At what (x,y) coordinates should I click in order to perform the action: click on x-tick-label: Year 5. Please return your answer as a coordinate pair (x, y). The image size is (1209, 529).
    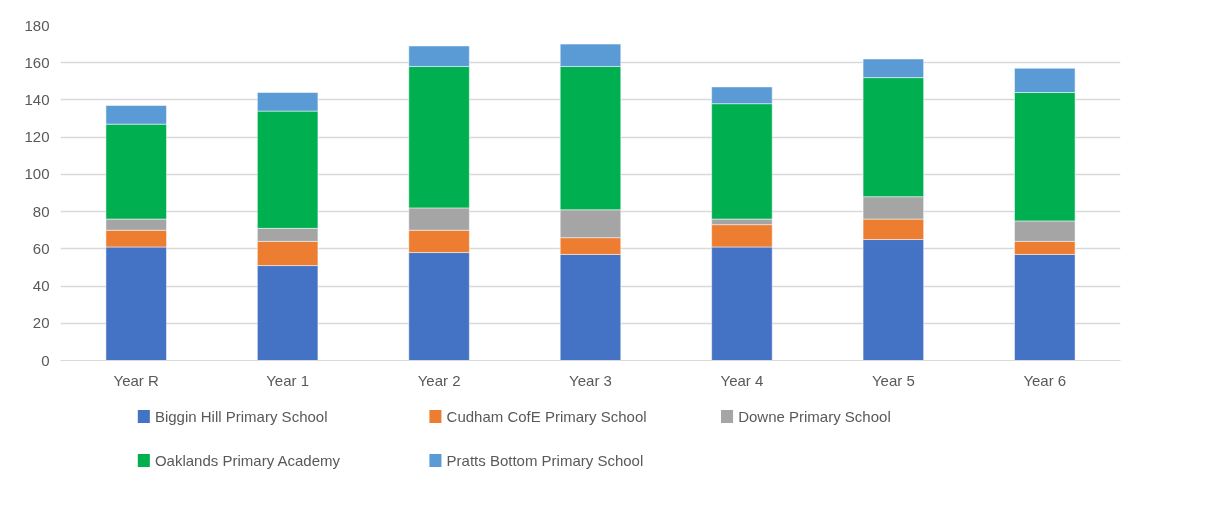
    Looking at the image, I should click on (893, 380).